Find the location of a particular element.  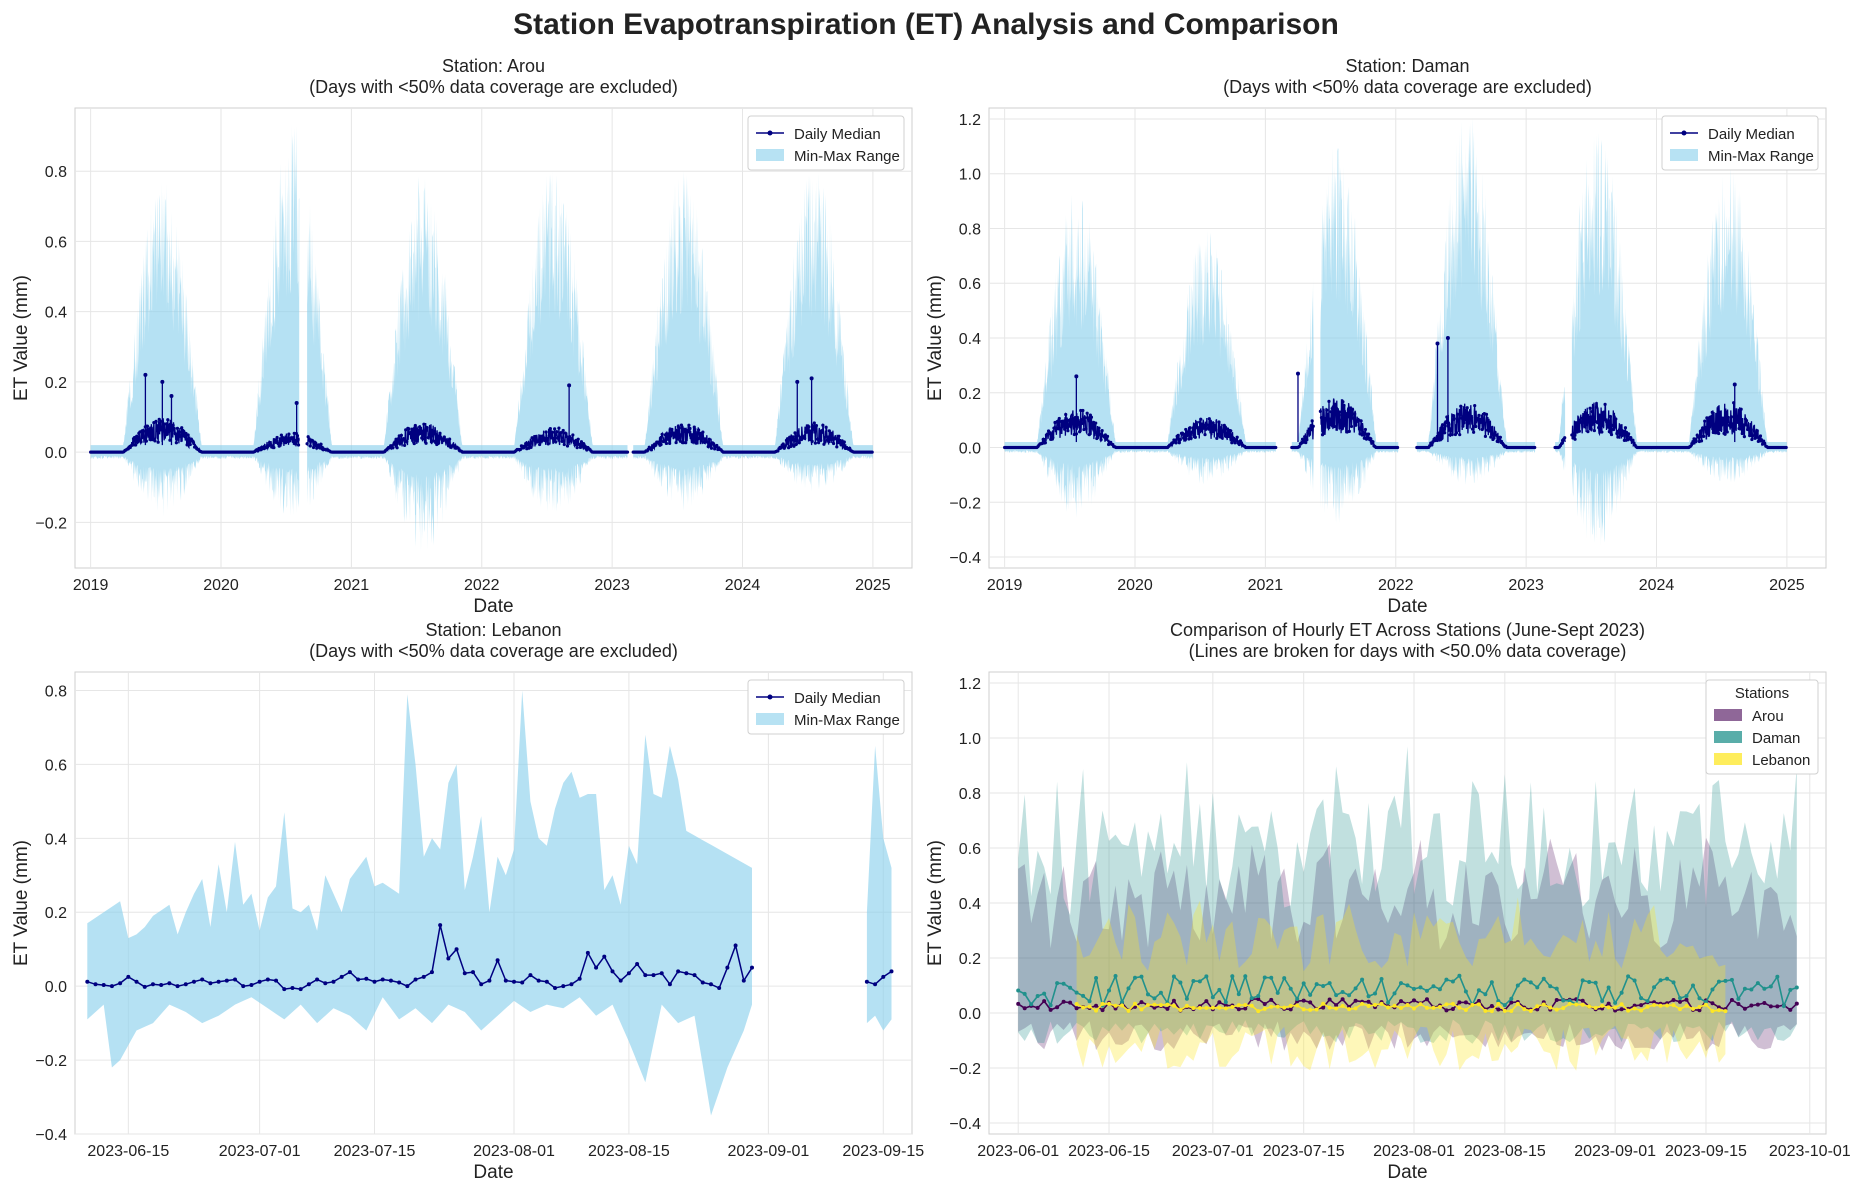

y-tick-label: −0.4 is located at coordinates (51, 1135).